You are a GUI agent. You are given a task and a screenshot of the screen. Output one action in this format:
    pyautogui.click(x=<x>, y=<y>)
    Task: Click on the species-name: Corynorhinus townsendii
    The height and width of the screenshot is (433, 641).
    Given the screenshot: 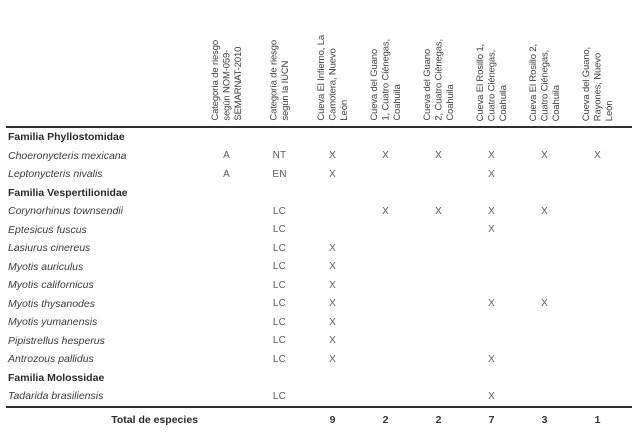 What is the action you would take?
    pyautogui.click(x=65, y=211)
    